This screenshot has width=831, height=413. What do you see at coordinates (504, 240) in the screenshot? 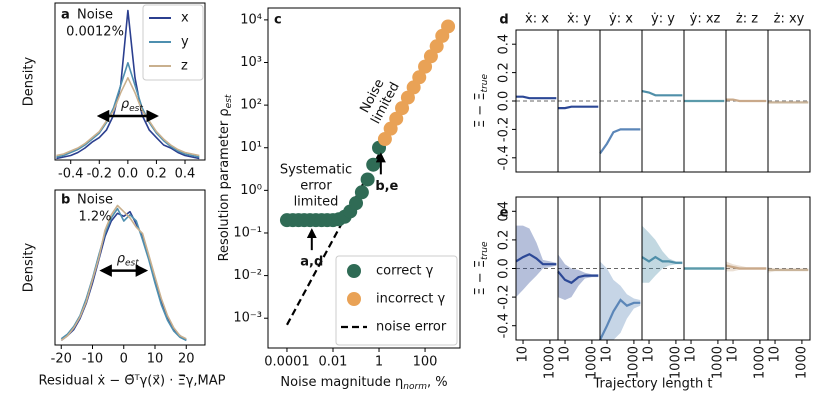
I see `y-tick-label: 0.2` at bounding box center [504, 240].